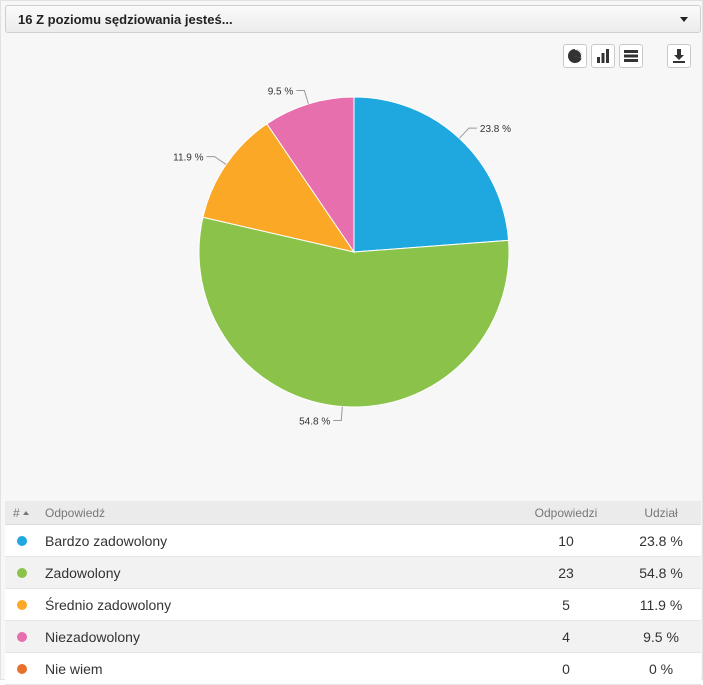 The height and width of the screenshot is (685, 703). What do you see at coordinates (353, 669) in the screenshot?
I see `table-row: Nie wiem 0 0 %` at bounding box center [353, 669].